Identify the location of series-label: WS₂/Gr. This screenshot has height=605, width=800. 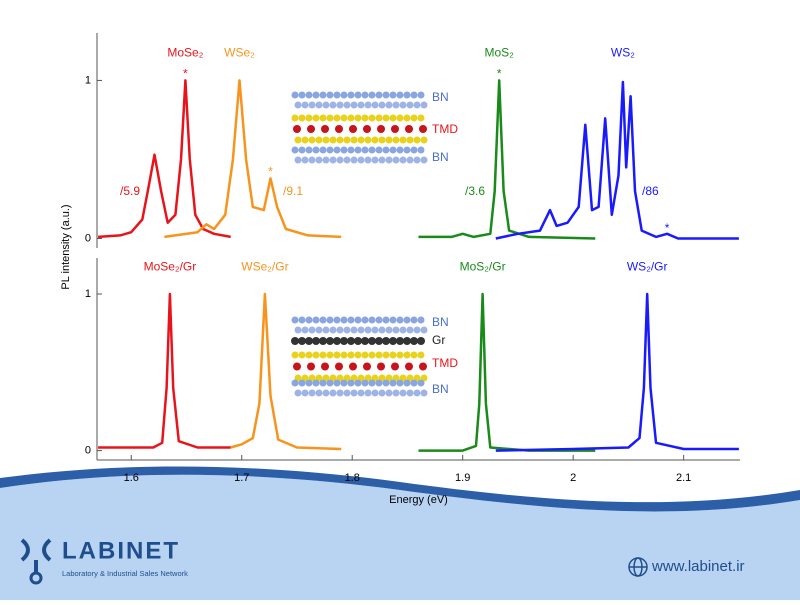
(647, 267).